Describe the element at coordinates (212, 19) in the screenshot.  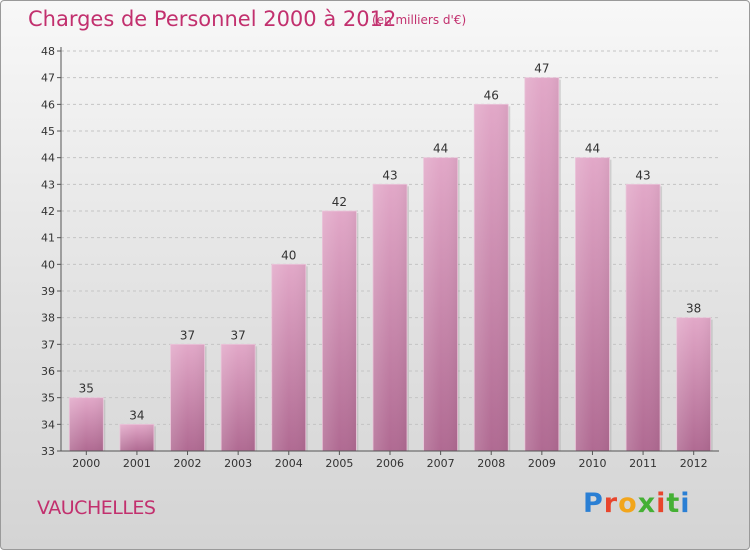
I see `chart-title: Charges de Personnel 2000 à 2012` at that location.